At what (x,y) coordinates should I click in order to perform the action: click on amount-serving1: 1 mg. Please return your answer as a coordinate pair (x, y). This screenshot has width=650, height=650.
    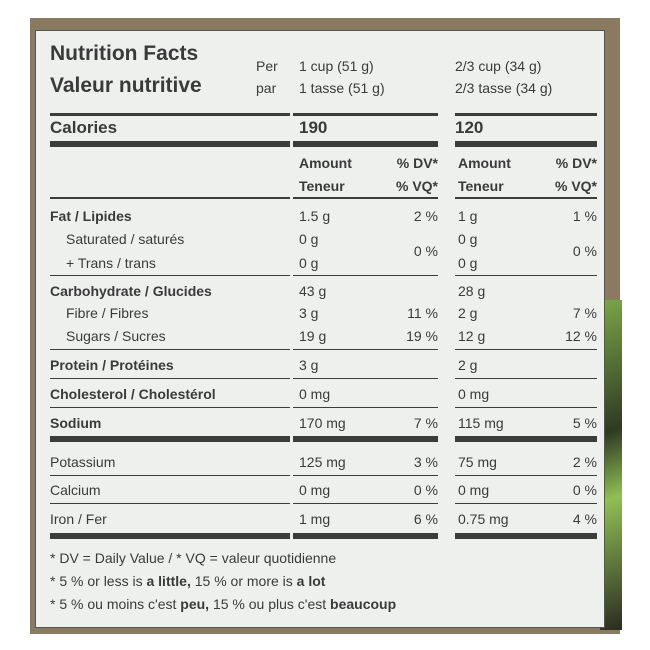
    Looking at the image, I should click on (315, 519).